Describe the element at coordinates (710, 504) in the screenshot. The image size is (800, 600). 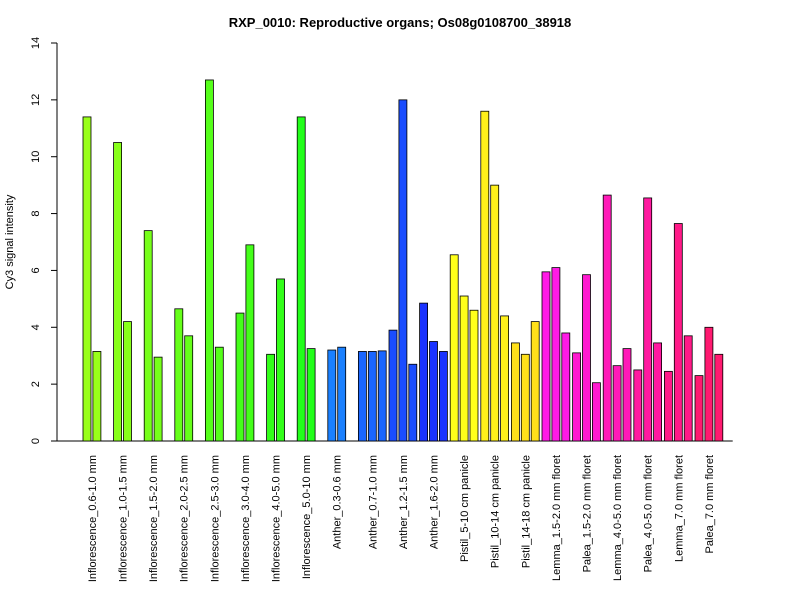
I see `x-tick-label: Palea_7.0 mm floret` at that location.